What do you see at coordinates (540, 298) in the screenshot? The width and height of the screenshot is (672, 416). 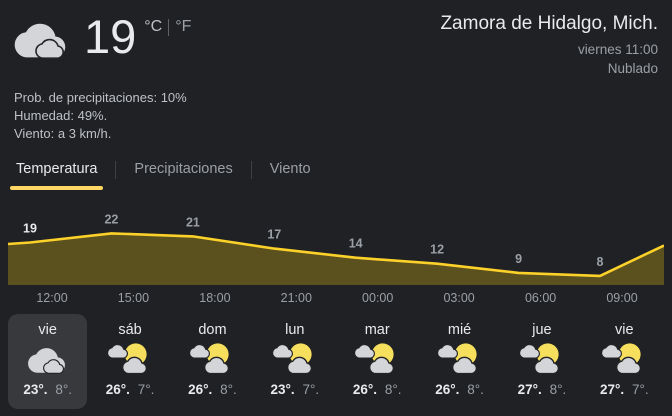 I see `svg-text: 06:00` at bounding box center [540, 298].